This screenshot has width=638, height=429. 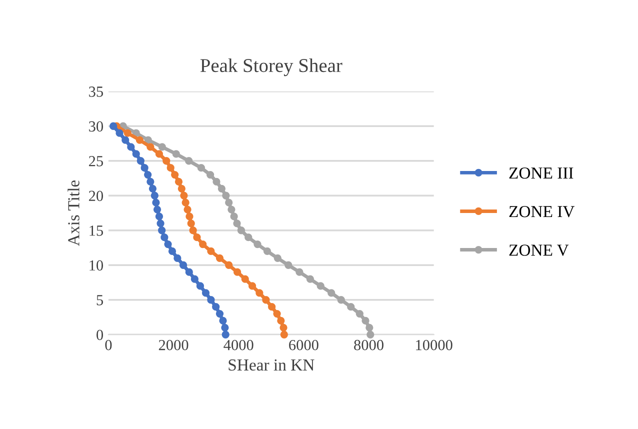 What do you see at coordinates (96, 91) in the screenshot?
I see `y-tick-label: 35` at bounding box center [96, 91].